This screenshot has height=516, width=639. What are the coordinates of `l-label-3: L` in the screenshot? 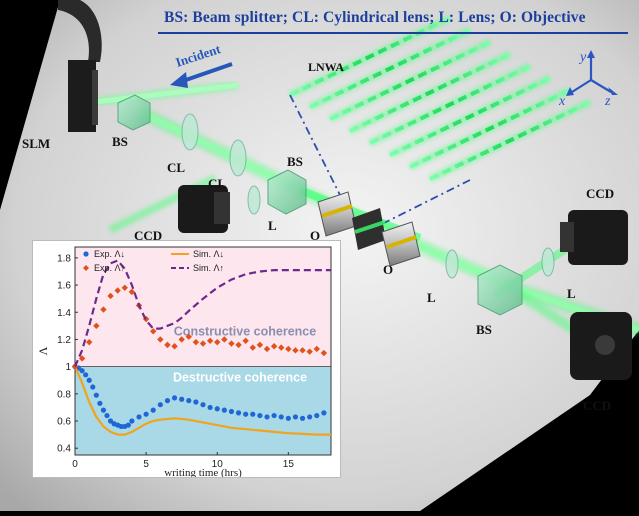 It's located at (571, 293).